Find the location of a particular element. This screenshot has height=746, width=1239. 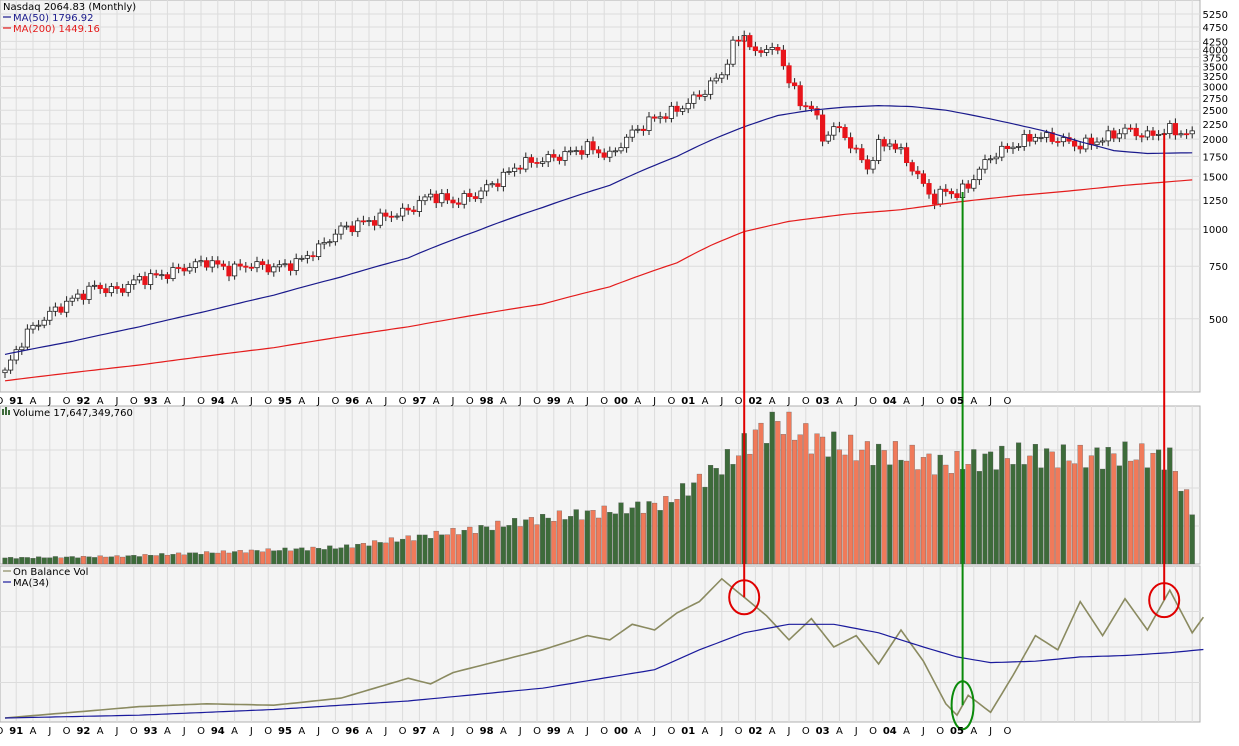

y-tick-label: 1250 is located at coordinates (1215, 201).